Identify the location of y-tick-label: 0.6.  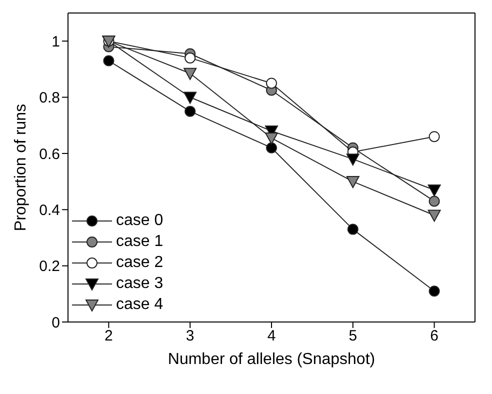
(49, 154).